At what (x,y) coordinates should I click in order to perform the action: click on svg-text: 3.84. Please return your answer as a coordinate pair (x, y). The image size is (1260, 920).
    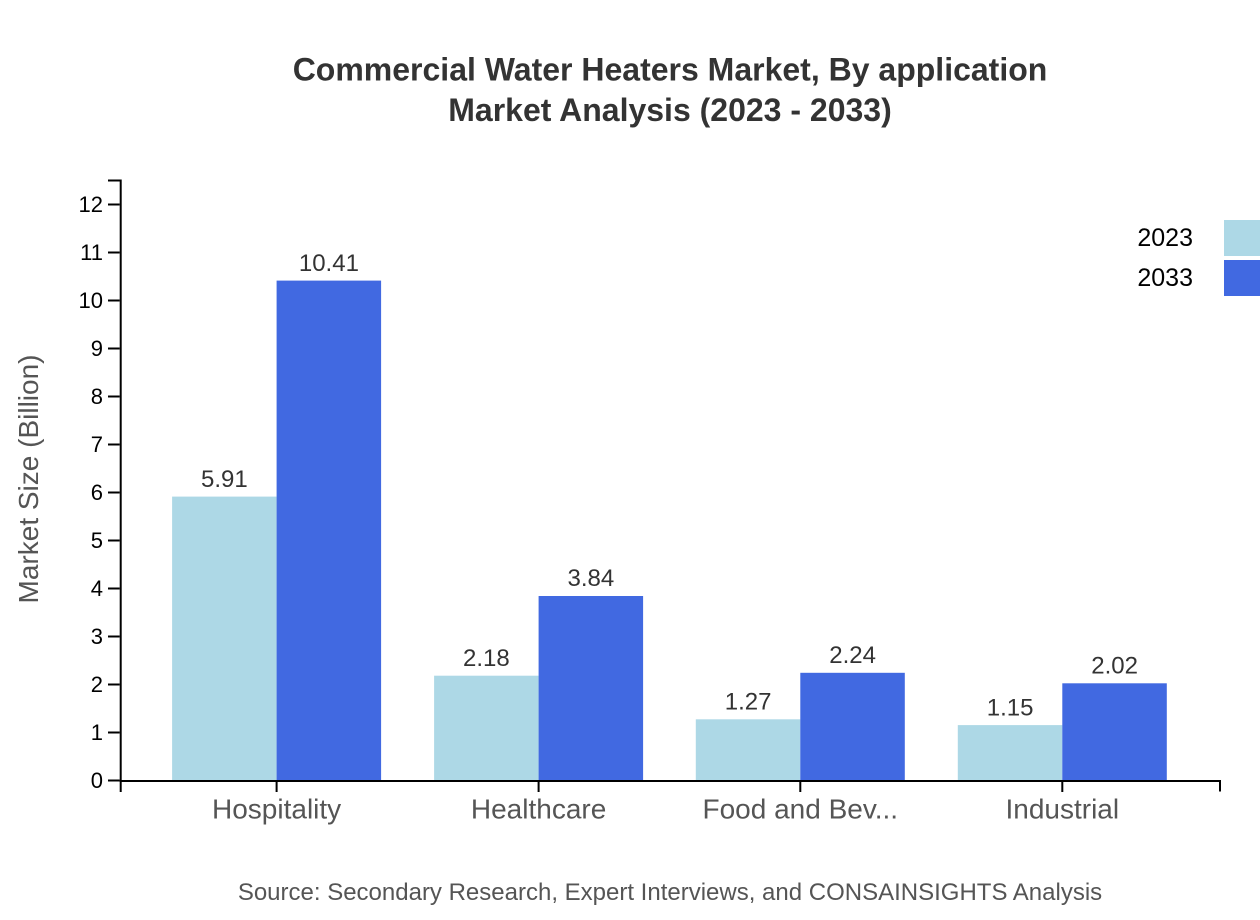
    Looking at the image, I should click on (591, 578).